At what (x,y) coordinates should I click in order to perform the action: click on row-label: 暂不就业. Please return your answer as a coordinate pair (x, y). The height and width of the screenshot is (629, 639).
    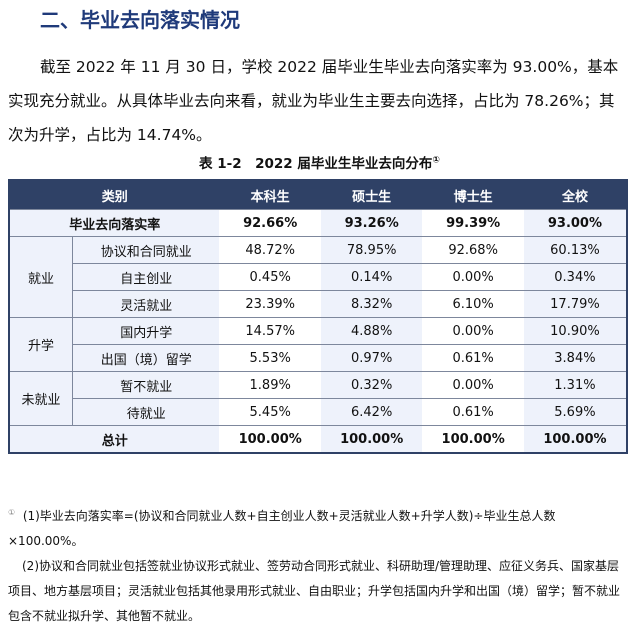
    Looking at the image, I should click on (146, 385).